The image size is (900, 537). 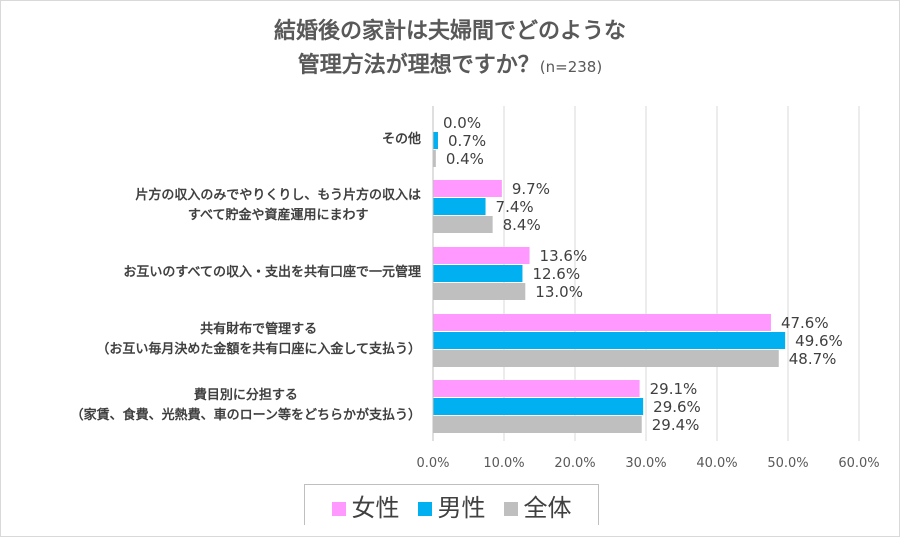 I want to click on legend-item: 全体, so click(x=537, y=505).